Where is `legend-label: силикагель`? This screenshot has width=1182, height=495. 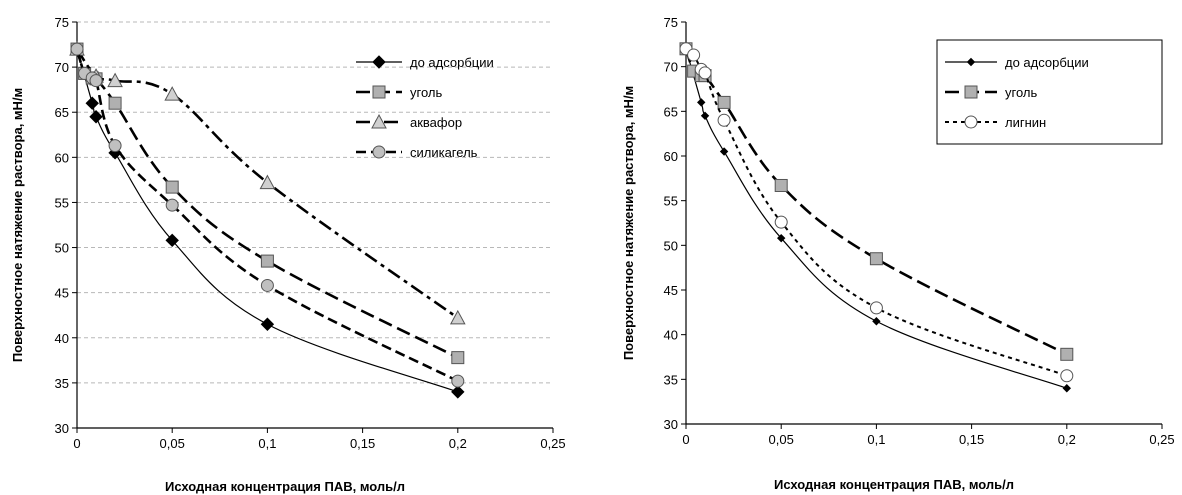
legend-label: силикагель is located at coordinates (444, 152).